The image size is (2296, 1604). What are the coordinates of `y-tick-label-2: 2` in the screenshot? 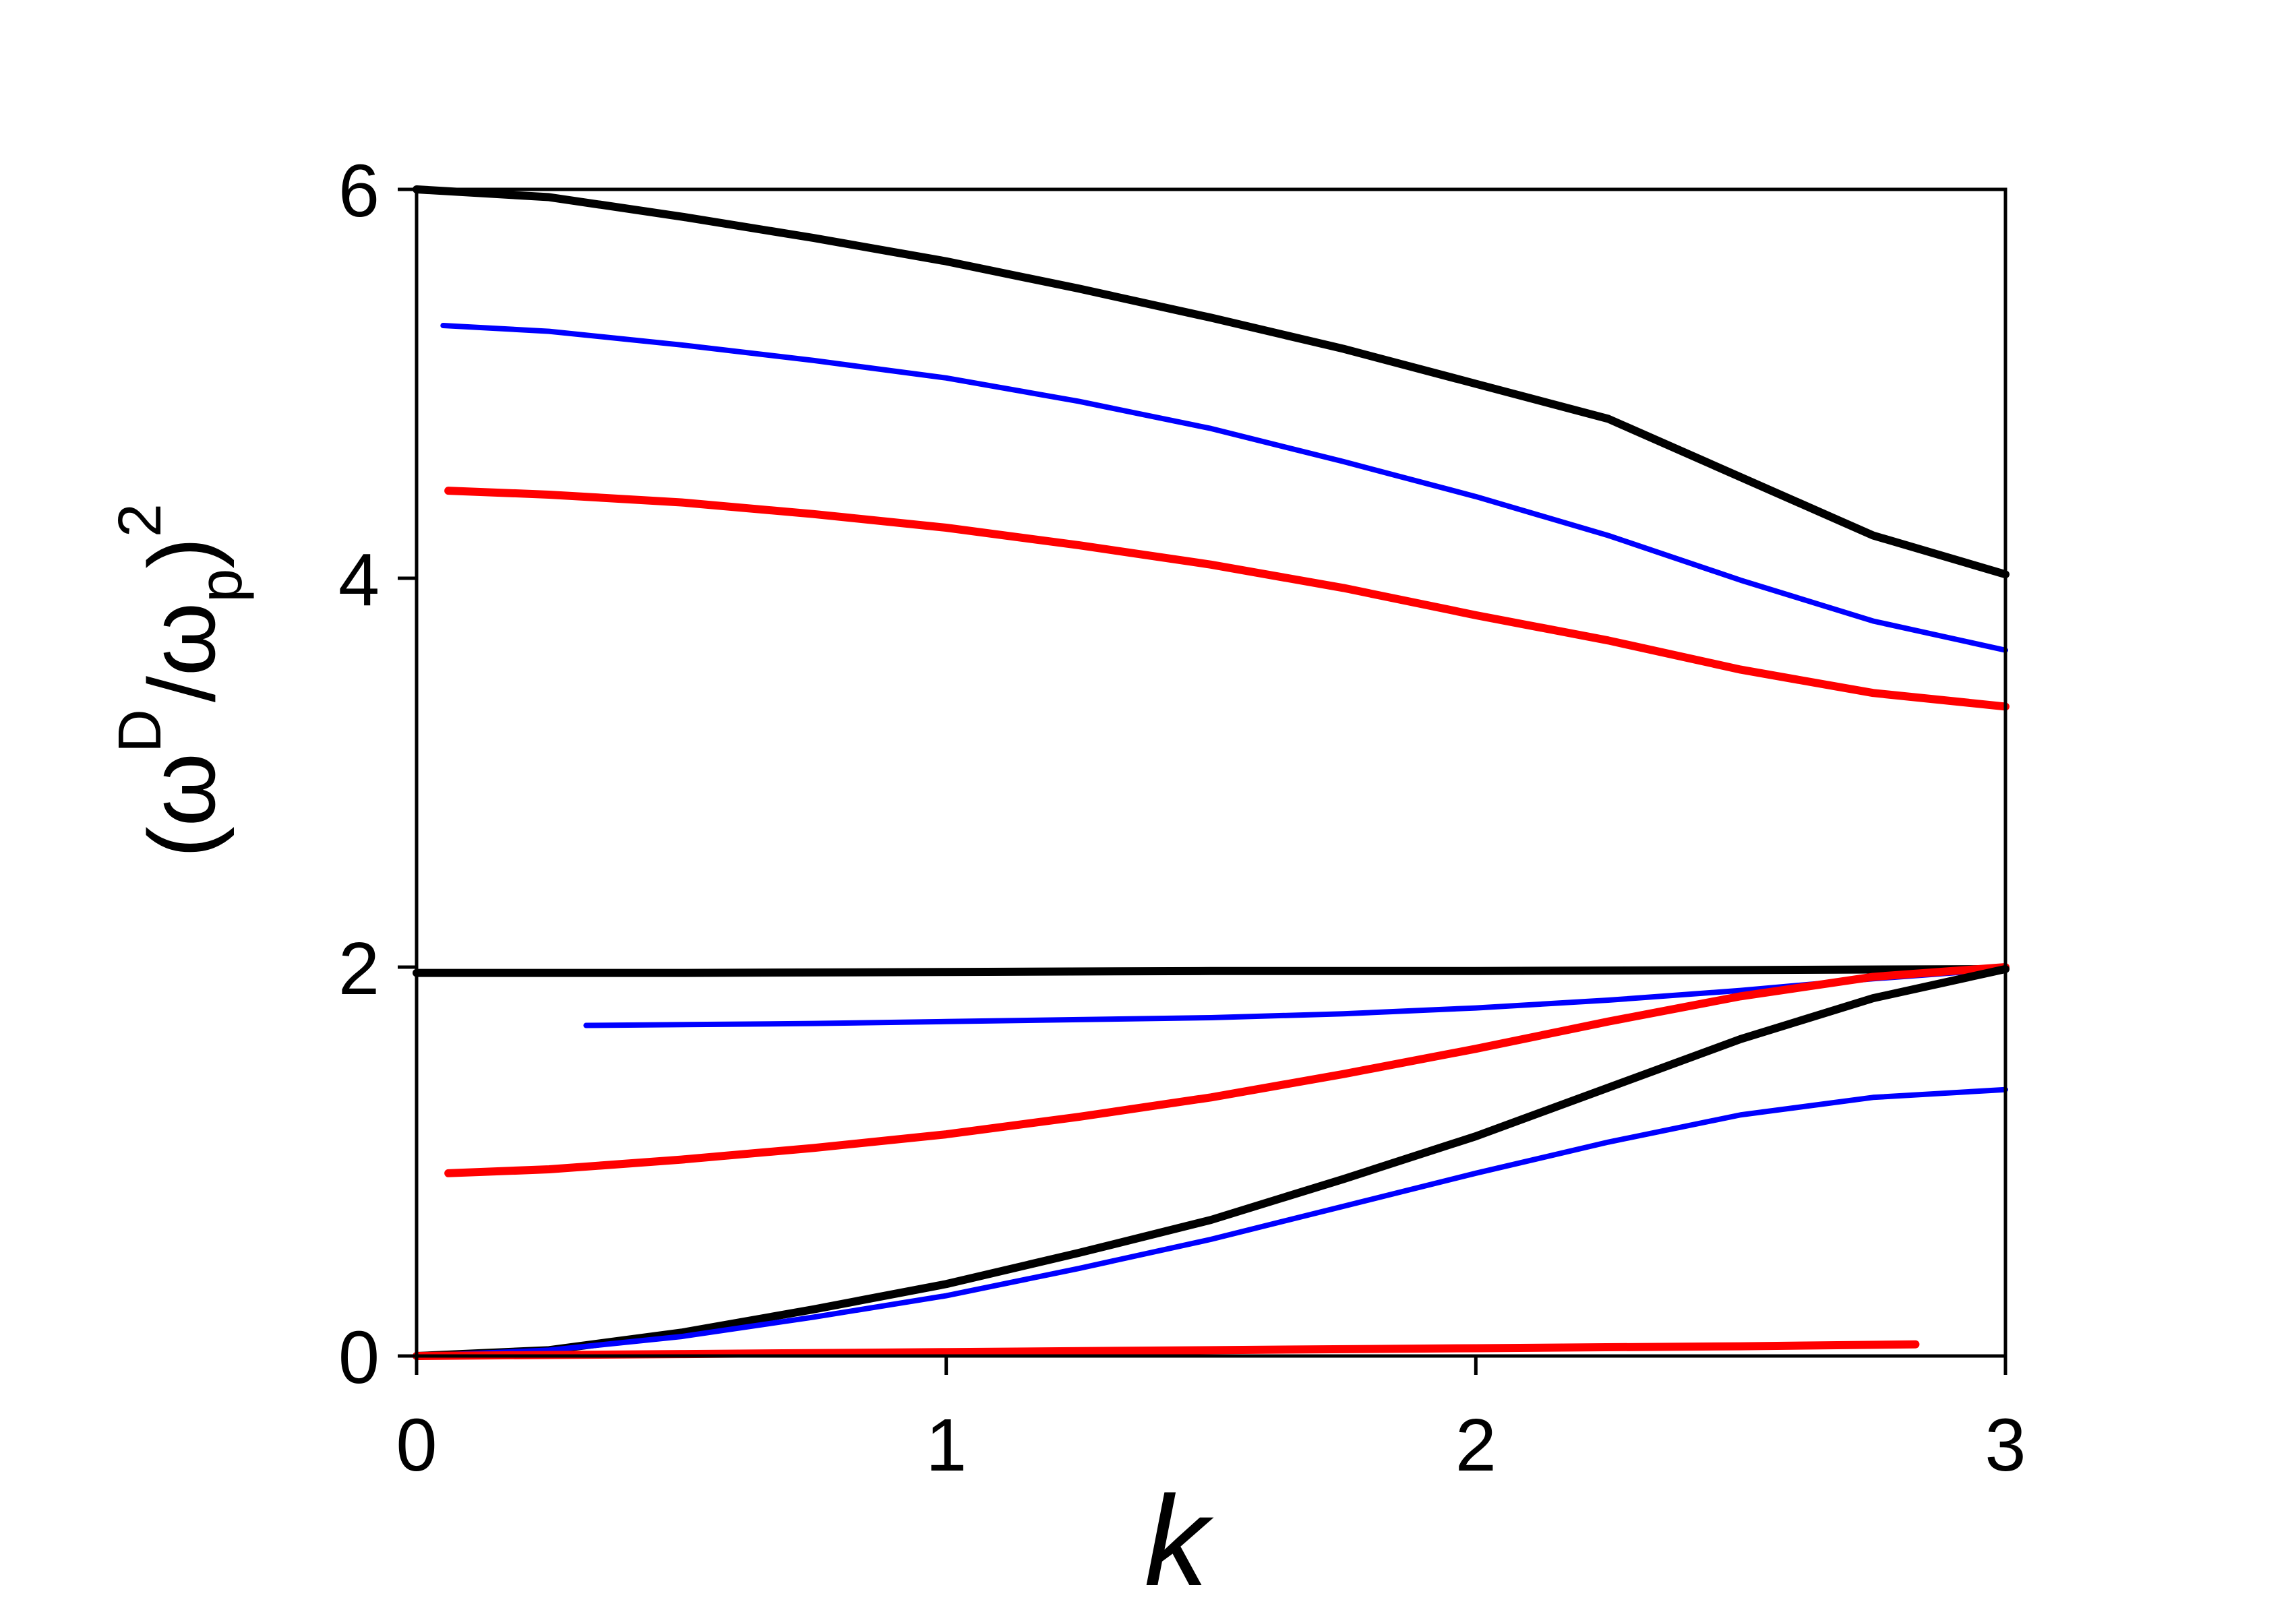 It's located at (359, 969).